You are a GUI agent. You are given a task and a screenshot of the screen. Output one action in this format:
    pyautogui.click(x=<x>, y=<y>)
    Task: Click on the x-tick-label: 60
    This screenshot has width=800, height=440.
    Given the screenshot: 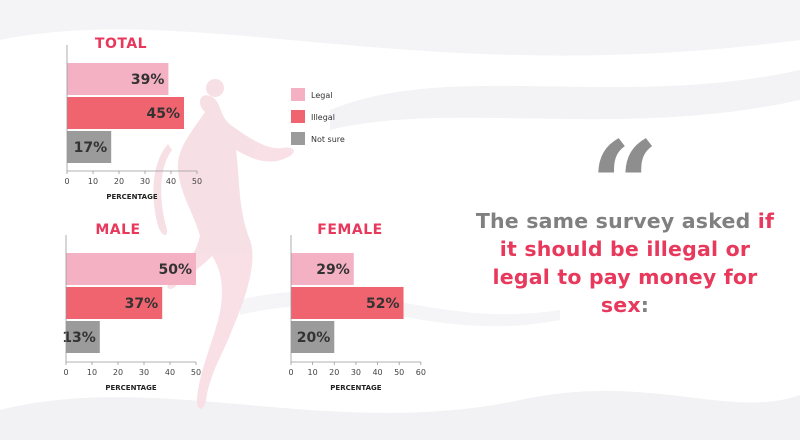 What is the action you would take?
    pyautogui.click(x=421, y=372)
    